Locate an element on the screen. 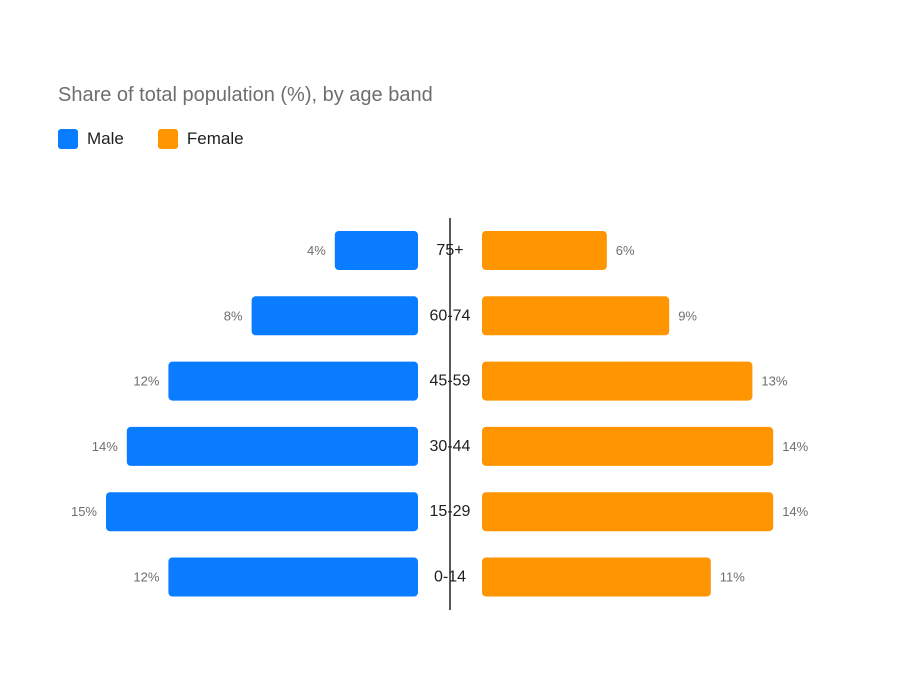 This screenshot has height=697, width=900. data-label-female-75+: 6% is located at coordinates (625, 250).